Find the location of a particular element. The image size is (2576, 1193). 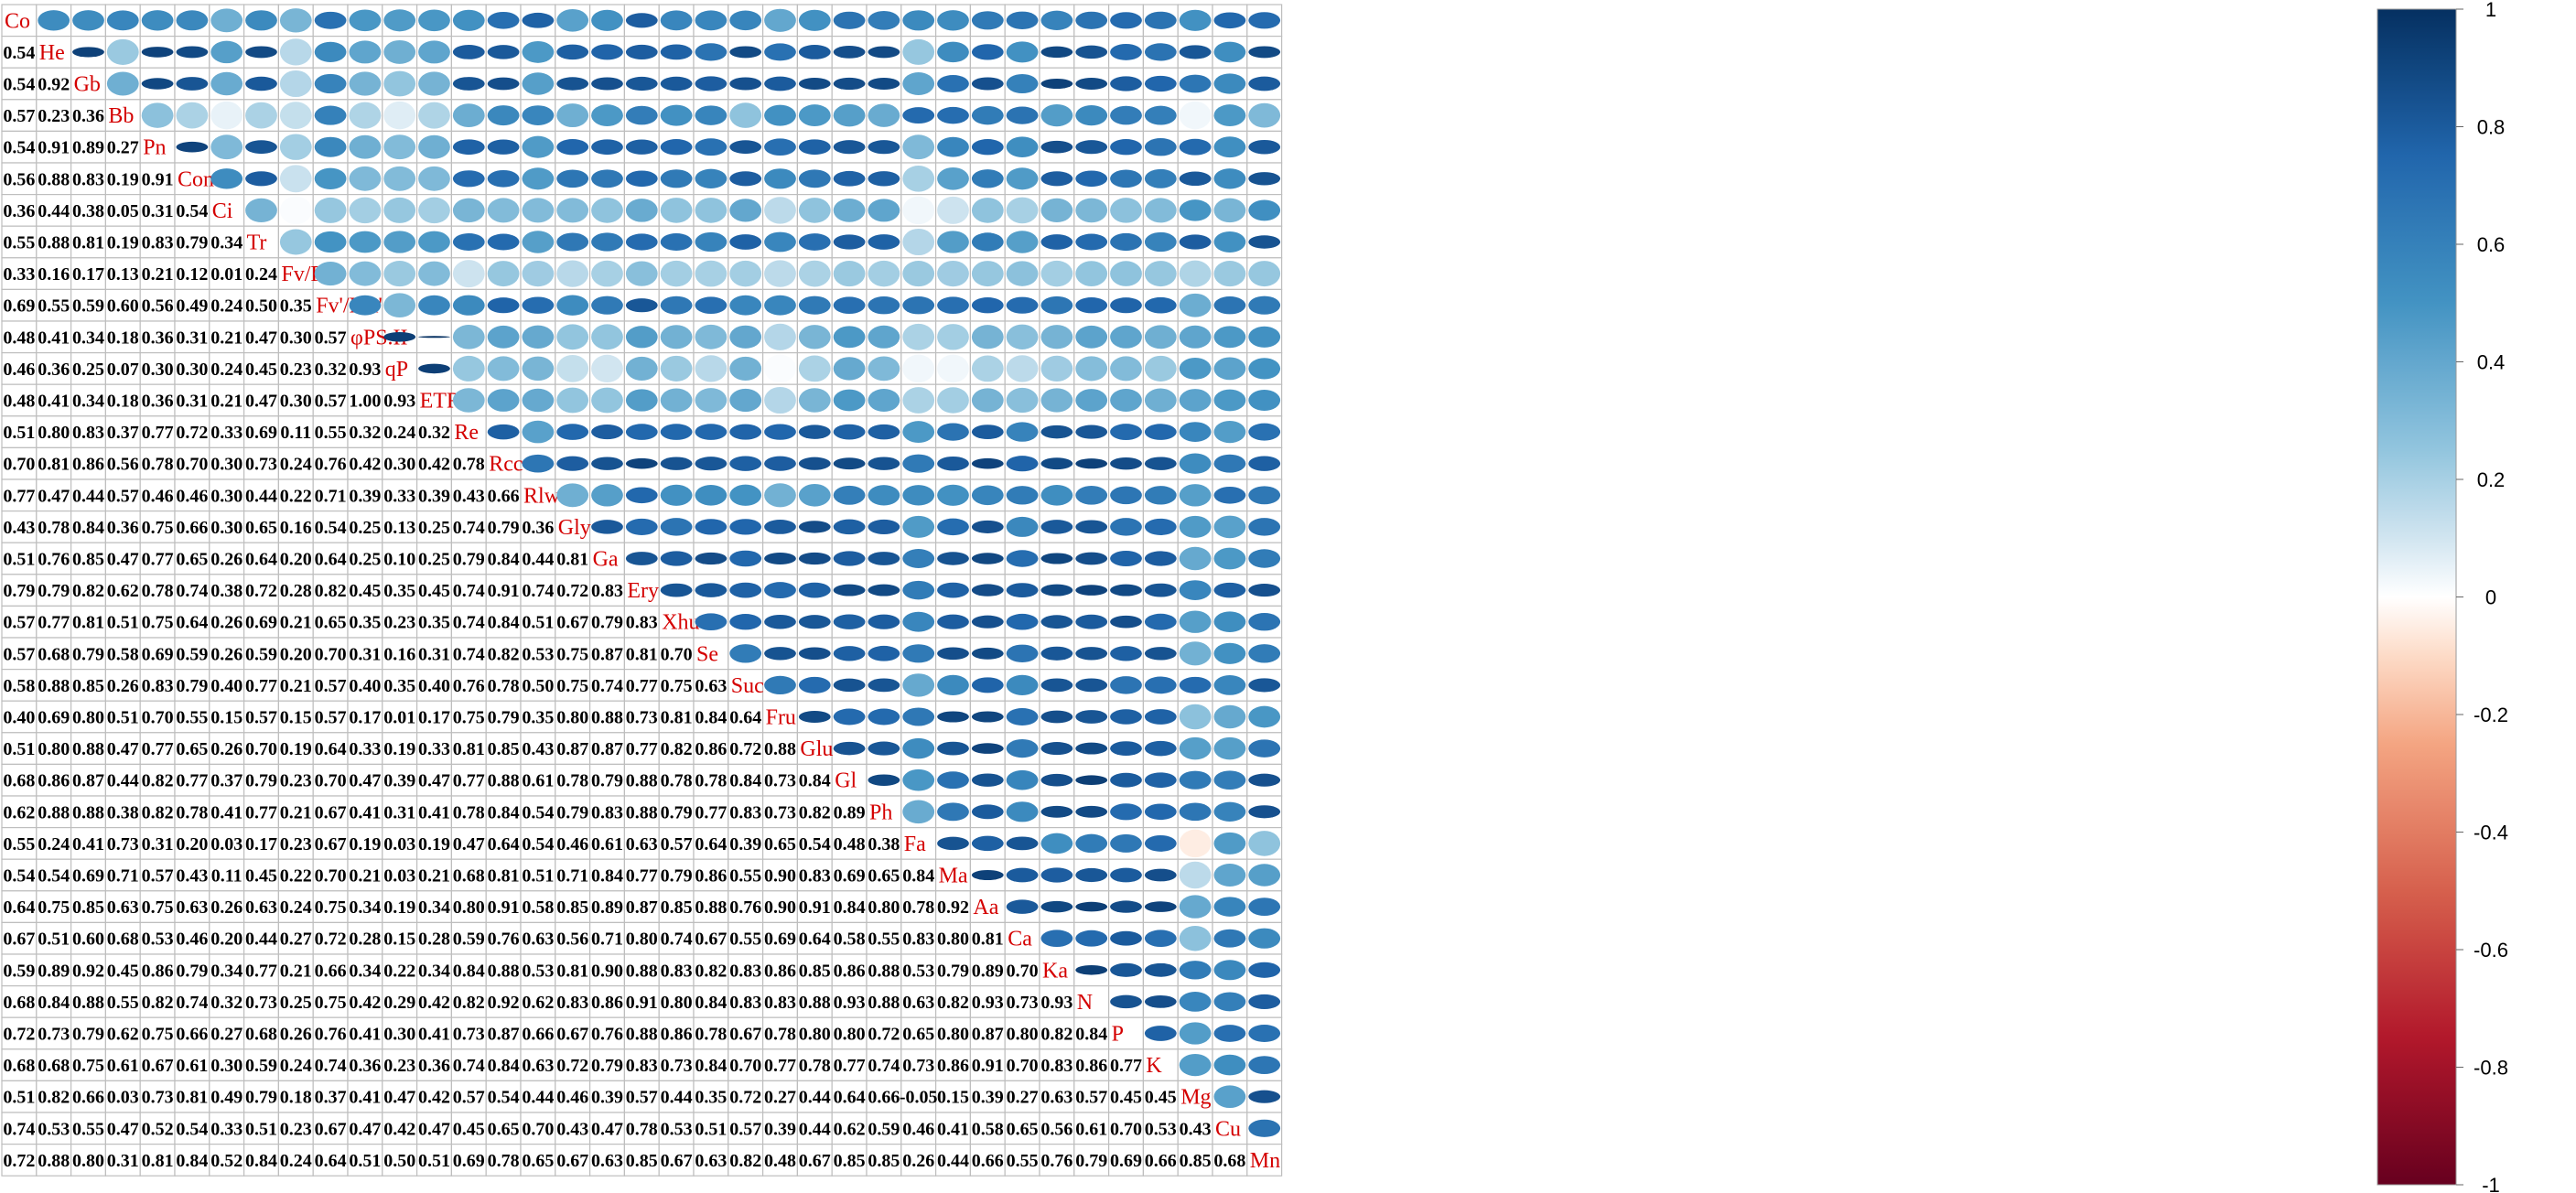

correlation-value-label: 0.62 is located at coordinates (123, 591).